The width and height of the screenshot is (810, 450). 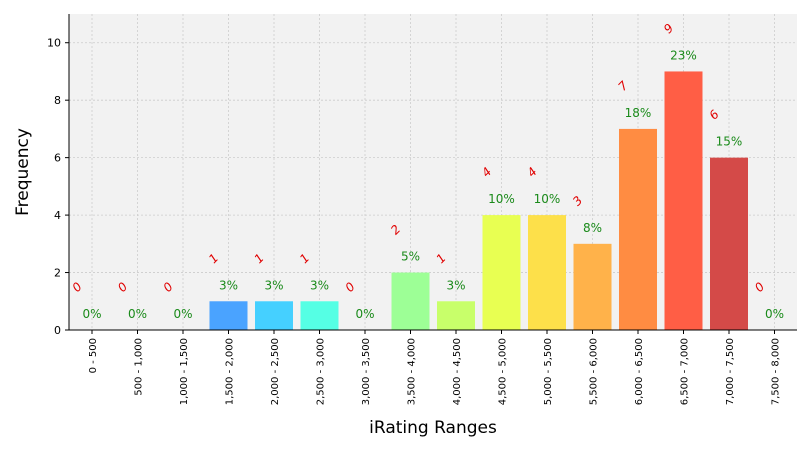 What do you see at coordinates (503, 371) in the screenshot?
I see `x-tick-label: 4,500 - 5,000` at bounding box center [503, 371].